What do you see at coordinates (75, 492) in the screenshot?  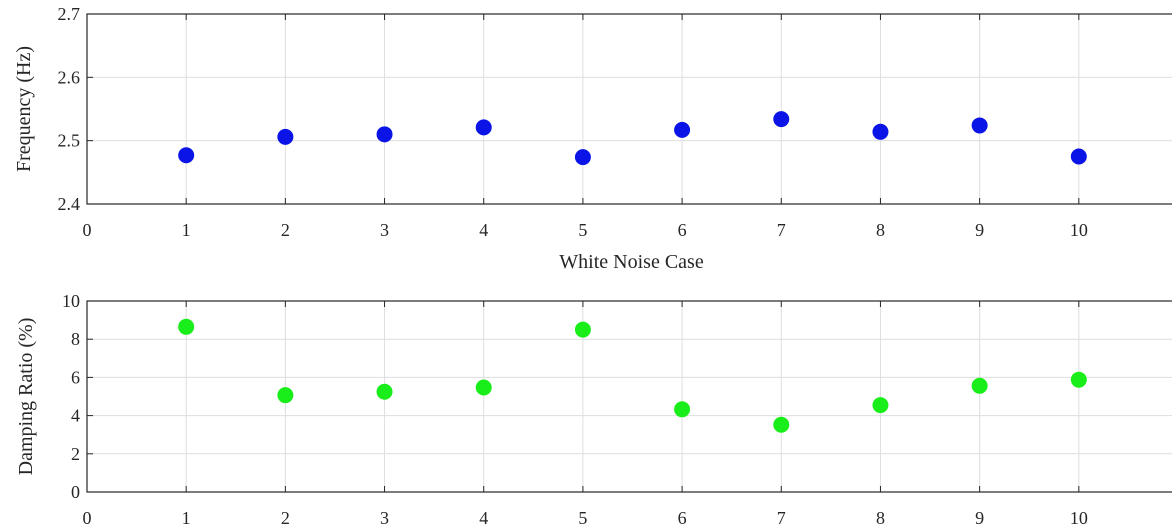 I see `y-tick-label: 0` at bounding box center [75, 492].